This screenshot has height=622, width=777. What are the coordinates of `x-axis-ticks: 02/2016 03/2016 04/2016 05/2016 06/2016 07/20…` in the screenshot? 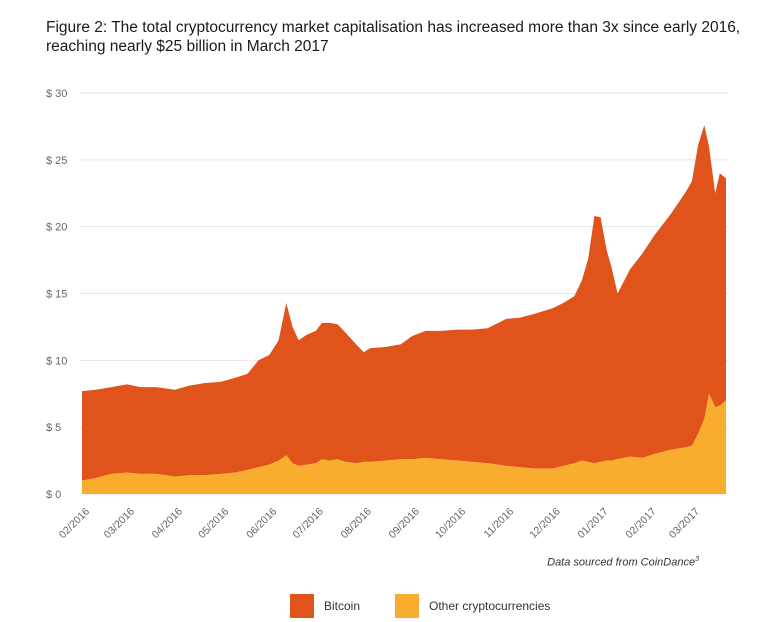 It's located at (379, 523).